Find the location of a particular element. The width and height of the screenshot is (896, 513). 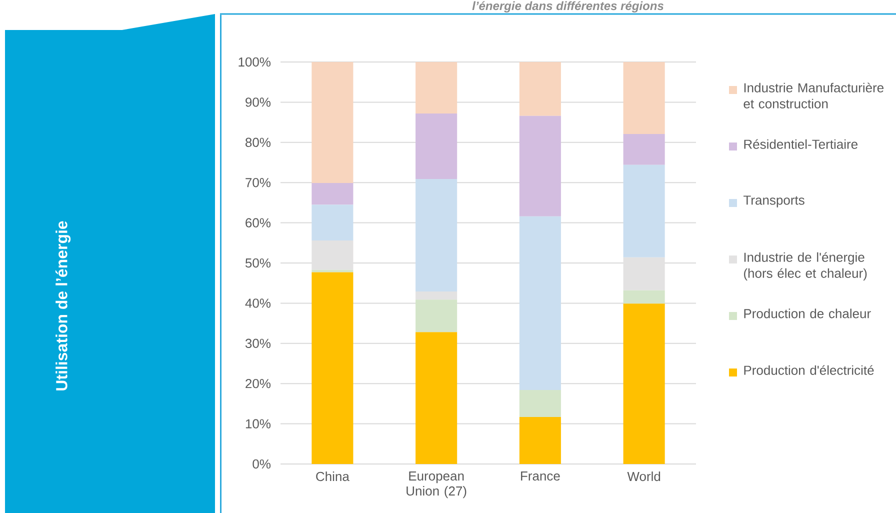

y-tick-label: 80% is located at coordinates (258, 142).